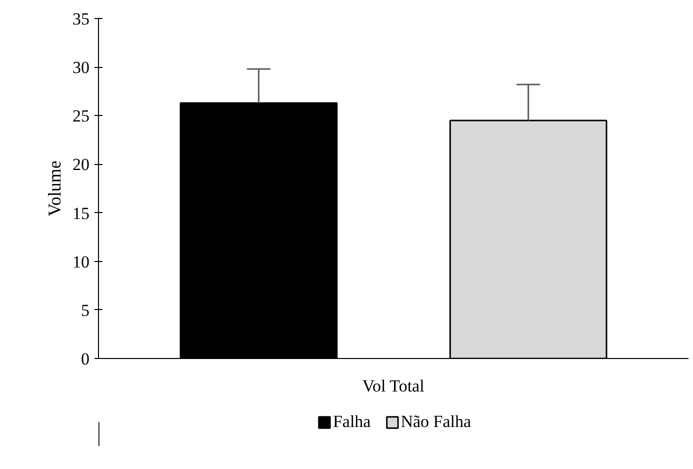  Describe the element at coordinates (54, 188) in the screenshot. I see `y-axis-title: Volume` at that location.